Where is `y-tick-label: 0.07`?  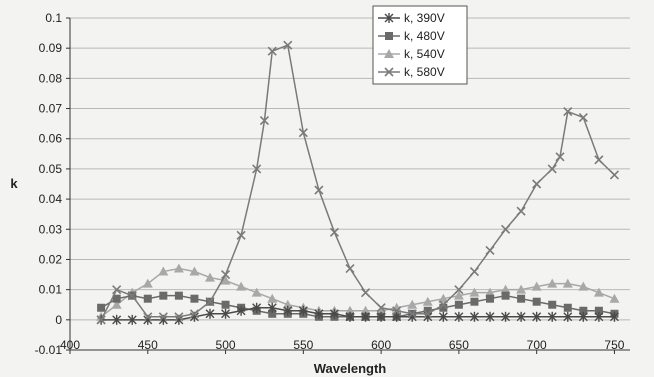
y-tick-label: 0.07 is located at coordinates (51, 109).